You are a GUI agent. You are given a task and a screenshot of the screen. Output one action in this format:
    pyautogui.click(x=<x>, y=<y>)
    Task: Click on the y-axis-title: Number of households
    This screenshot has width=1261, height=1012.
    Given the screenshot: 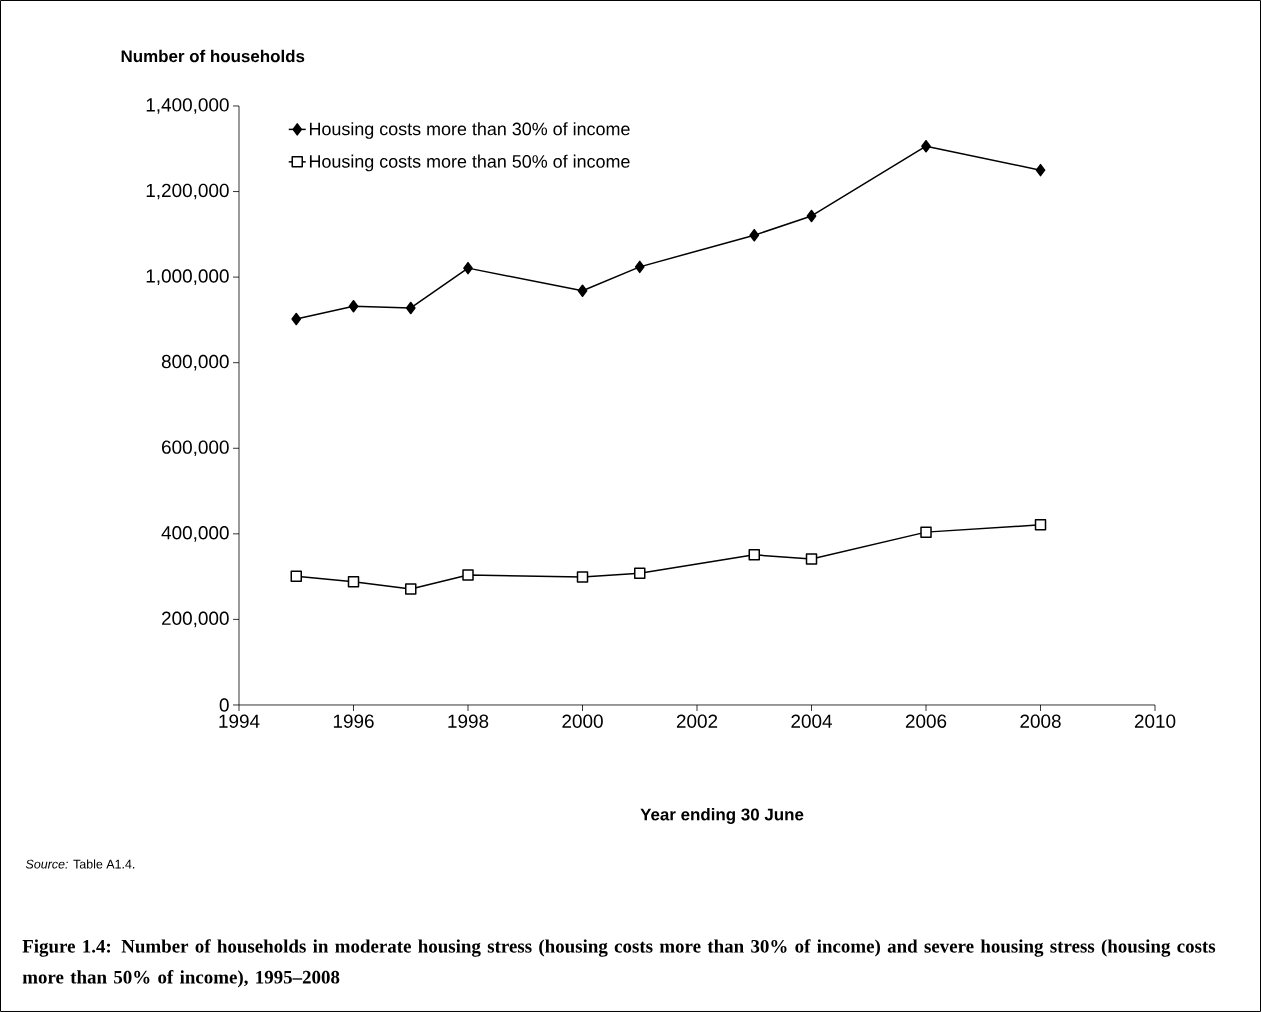 What is the action you would take?
    pyautogui.click(x=213, y=56)
    